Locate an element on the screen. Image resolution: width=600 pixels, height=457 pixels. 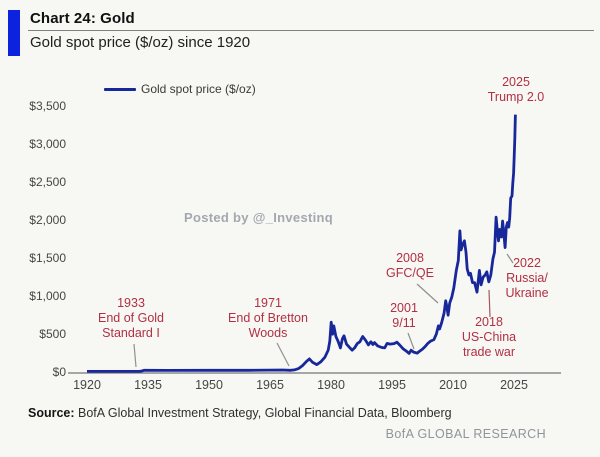
x-axis-tick-1950: 1950 is located at coordinates (209, 385).